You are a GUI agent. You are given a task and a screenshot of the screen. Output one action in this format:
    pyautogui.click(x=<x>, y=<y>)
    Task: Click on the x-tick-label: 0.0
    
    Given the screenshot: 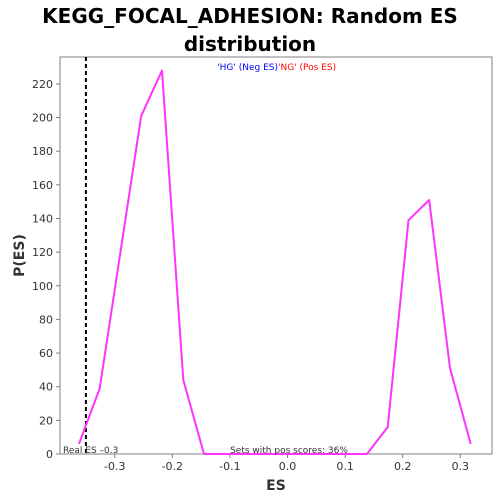 What is the action you would take?
    pyautogui.click(x=288, y=466)
    